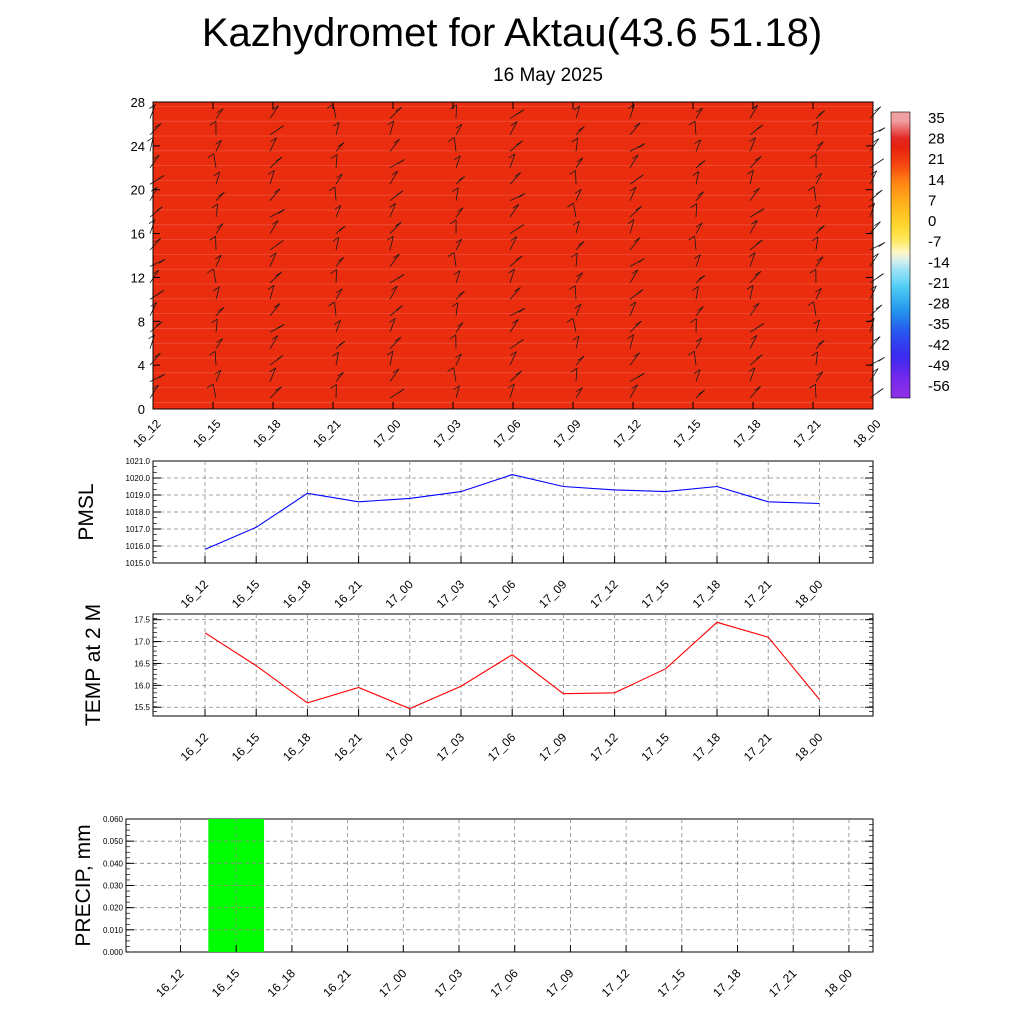  What do you see at coordinates (512, 665) in the screenshot?
I see `series-line` at bounding box center [512, 665].